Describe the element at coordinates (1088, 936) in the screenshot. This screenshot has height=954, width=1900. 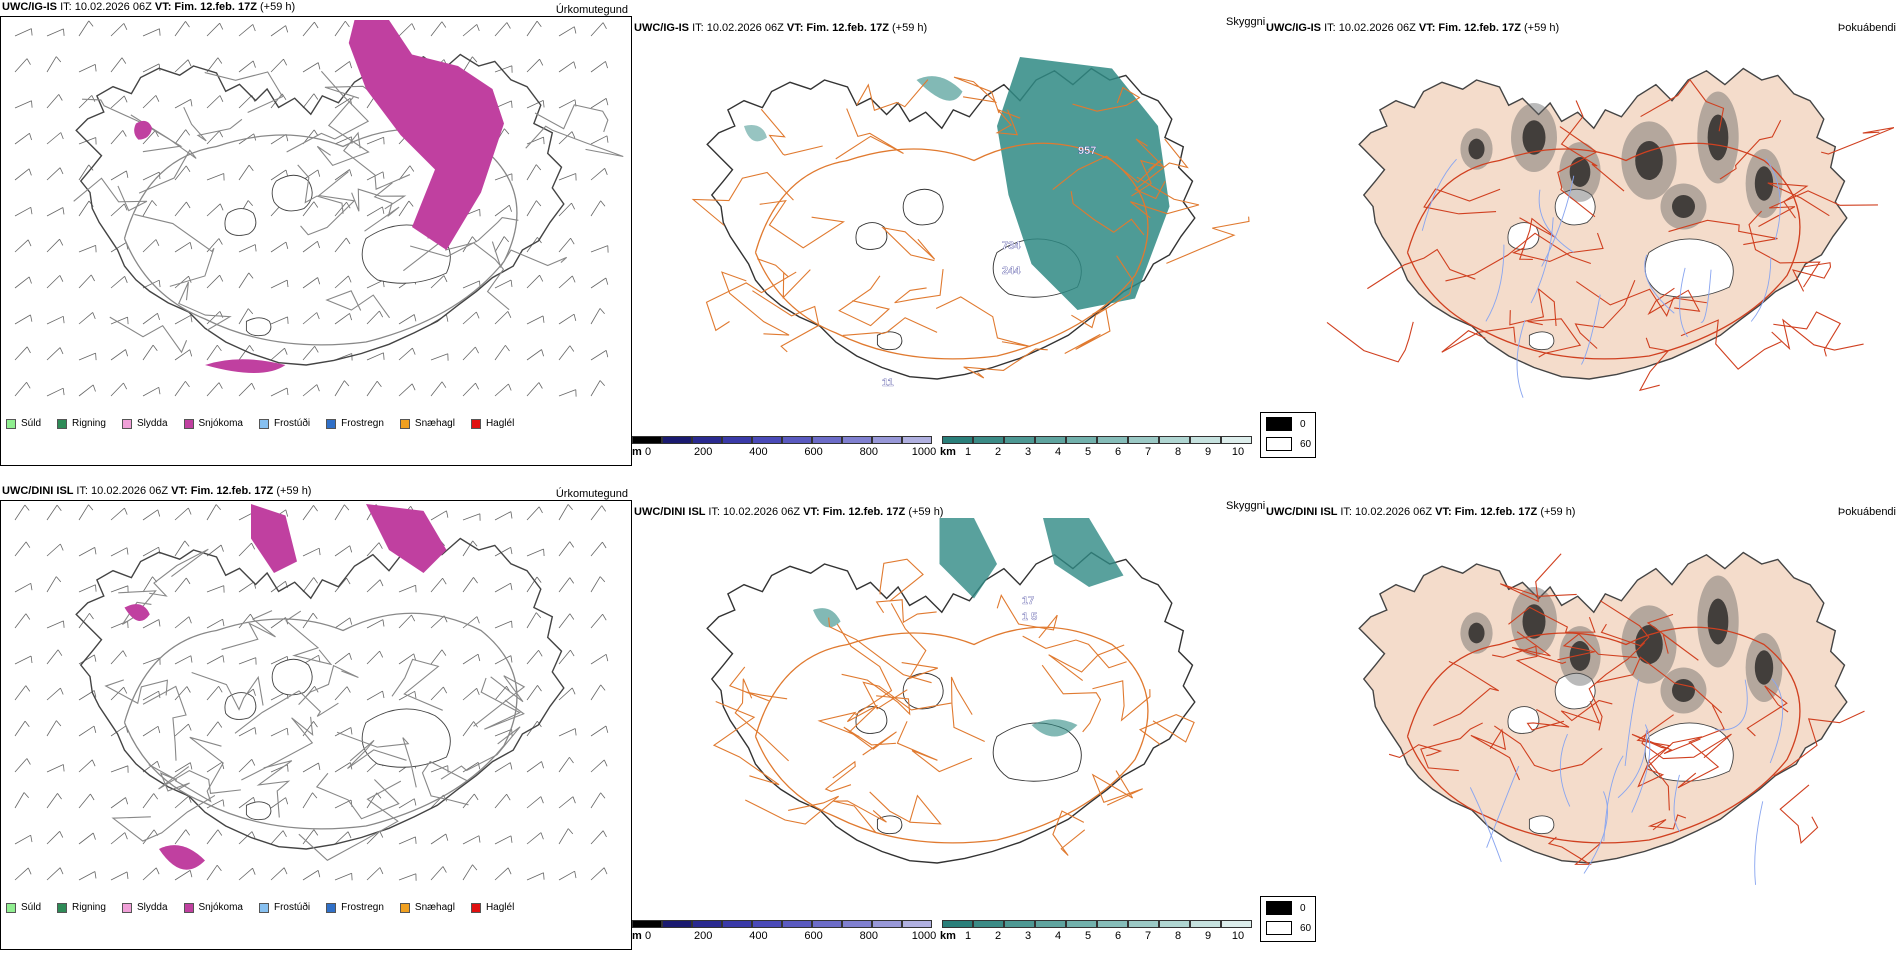
I see `colorbar-tick-label: 5` at that location.